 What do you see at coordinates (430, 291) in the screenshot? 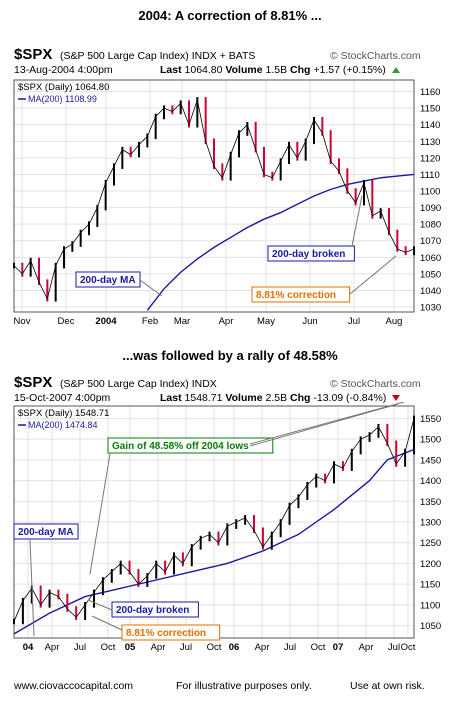
I see `chart1-y-tick-label: 1040` at bounding box center [430, 291].